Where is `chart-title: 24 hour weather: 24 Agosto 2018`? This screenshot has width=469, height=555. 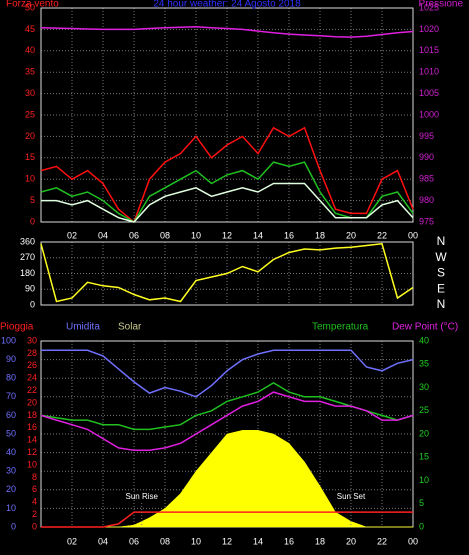 chart-title: 24 hour weather: 24 Agosto 2018 is located at coordinates (227, 5).